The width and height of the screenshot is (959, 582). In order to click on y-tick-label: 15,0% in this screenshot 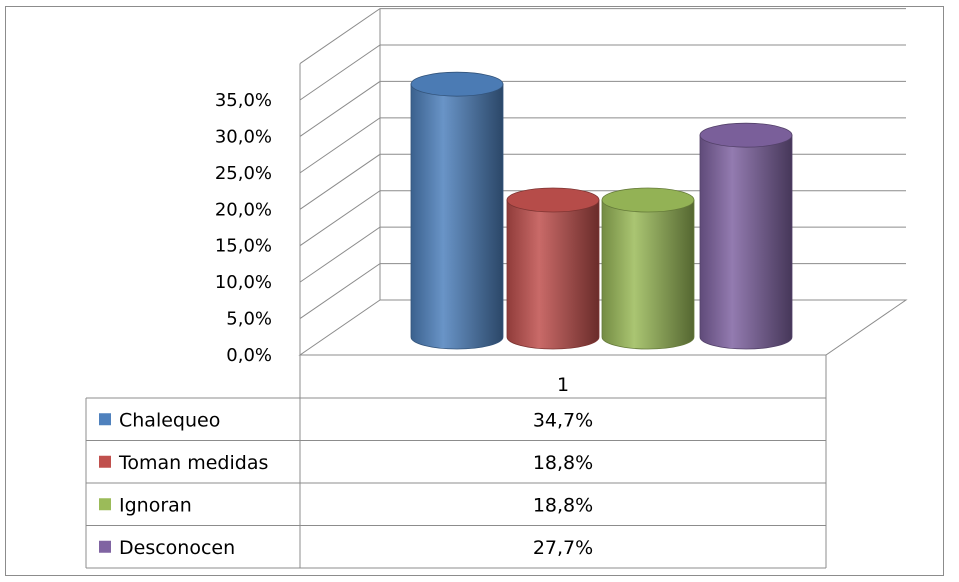, I will do `click(243, 246)`.